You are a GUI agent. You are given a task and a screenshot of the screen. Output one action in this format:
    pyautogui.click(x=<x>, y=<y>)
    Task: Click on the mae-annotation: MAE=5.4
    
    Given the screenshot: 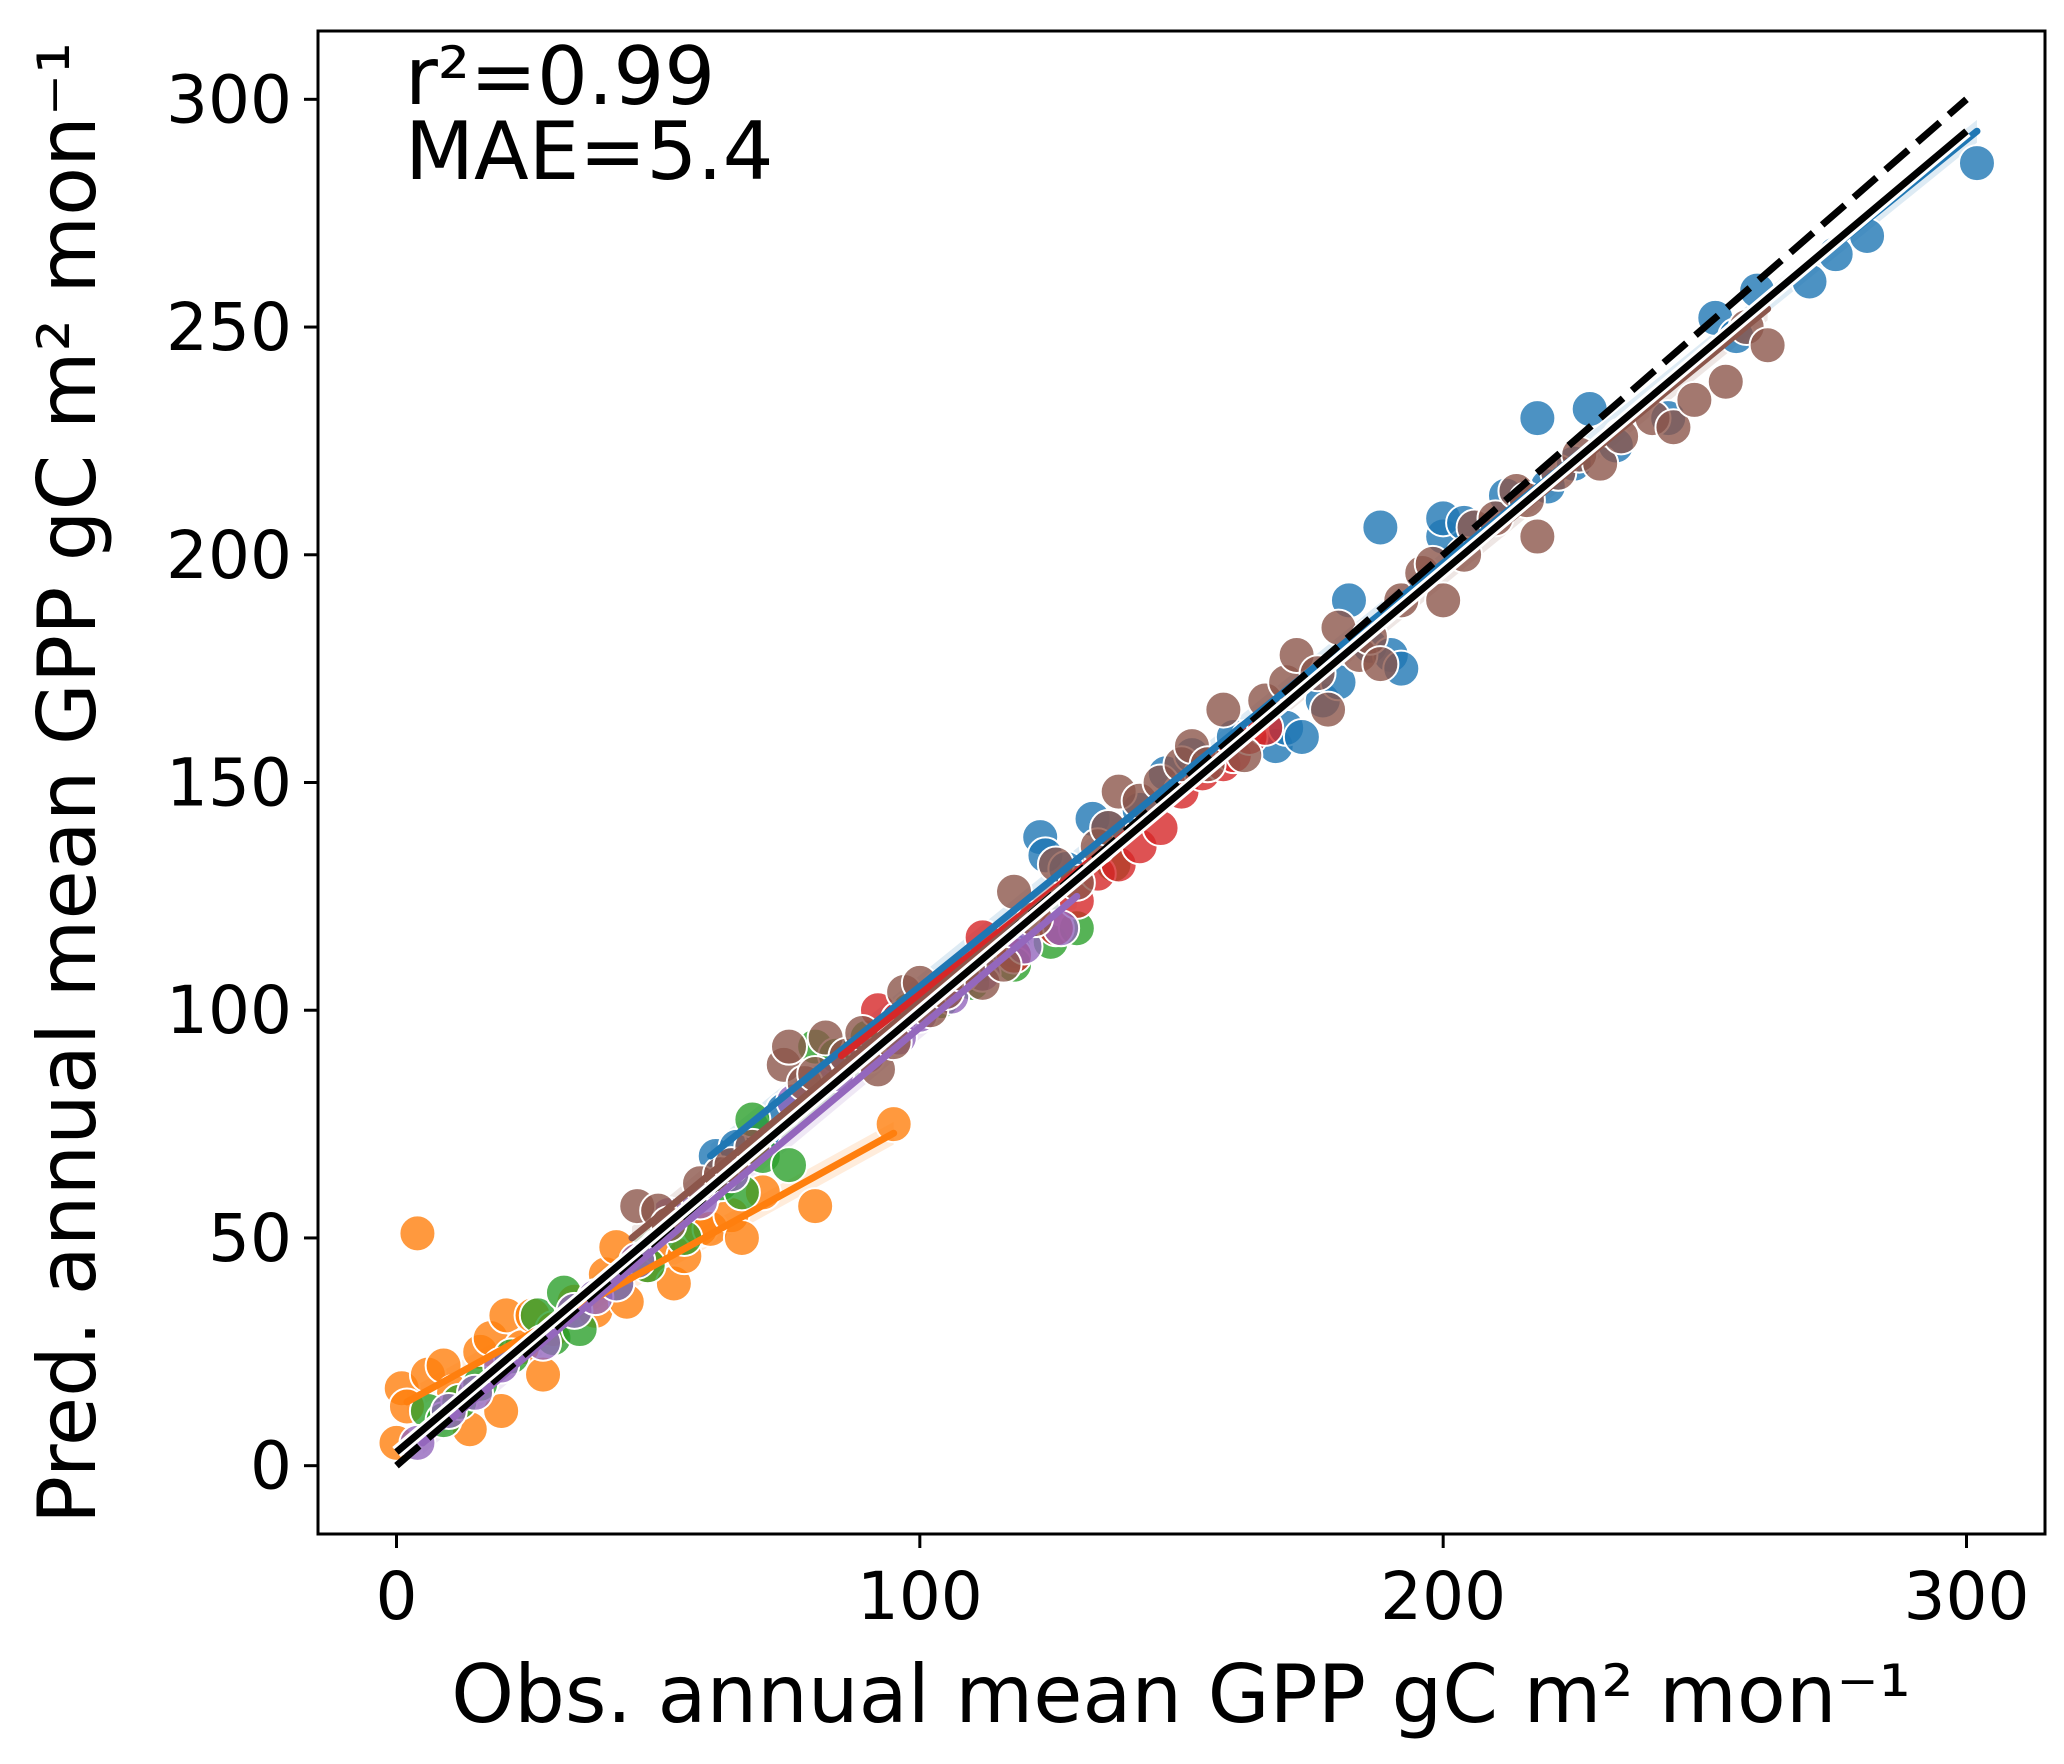 What is the action you would take?
    pyautogui.click(x=589, y=151)
    